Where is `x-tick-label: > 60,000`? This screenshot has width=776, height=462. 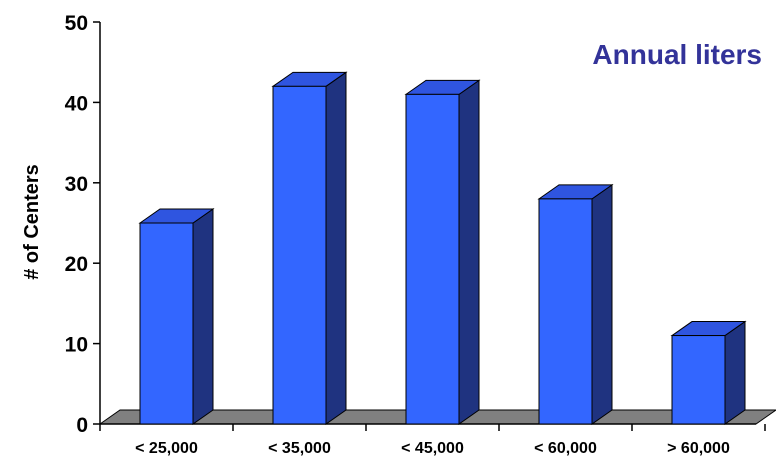 x-tick-label: > 60,000 is located at coordinates (698, 448).